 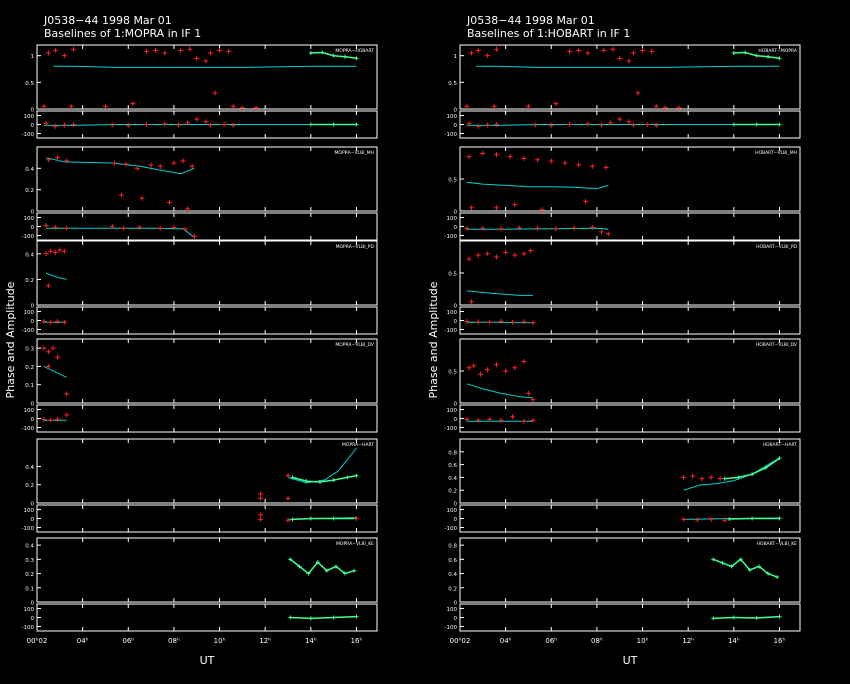 I want to click on x-tick-label: 04ʰ, so click(x=83, y=641).